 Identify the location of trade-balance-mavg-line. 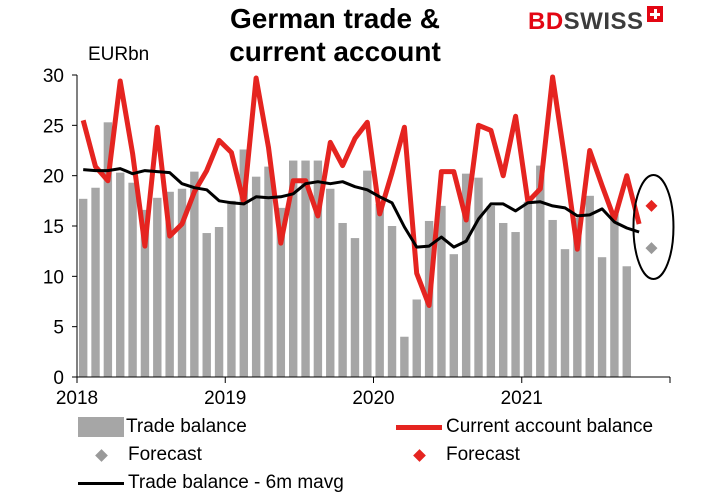
(361, 208).